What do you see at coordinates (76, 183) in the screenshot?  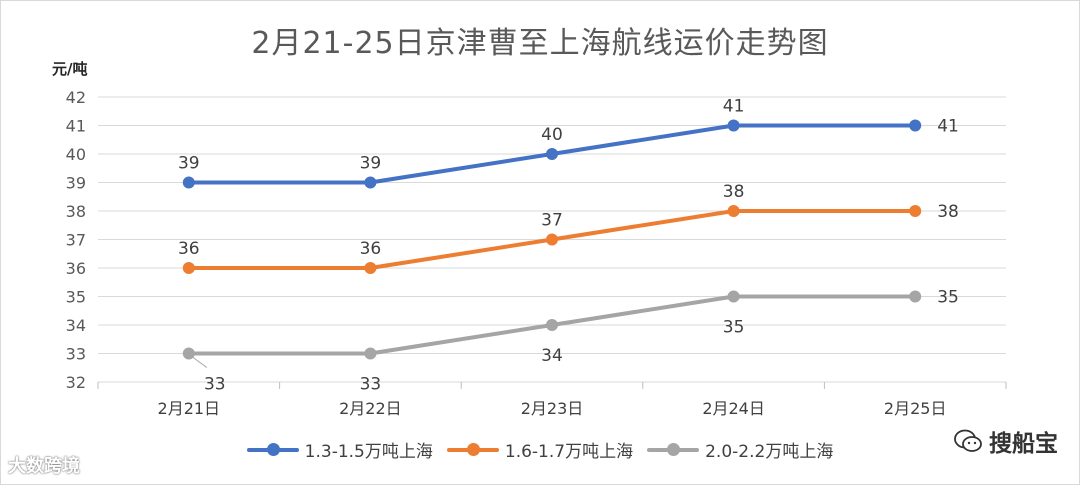 I see `y-tick-label: 39` at bounding box center [76, 183].